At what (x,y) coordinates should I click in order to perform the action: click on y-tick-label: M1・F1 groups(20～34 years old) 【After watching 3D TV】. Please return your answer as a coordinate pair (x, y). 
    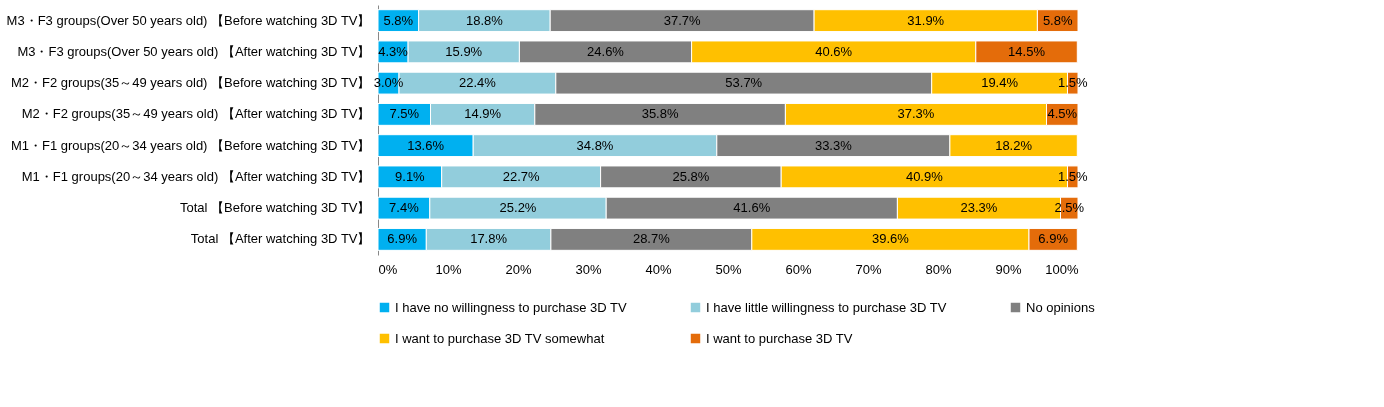
    Looking at the image, I should click on (196, 176).